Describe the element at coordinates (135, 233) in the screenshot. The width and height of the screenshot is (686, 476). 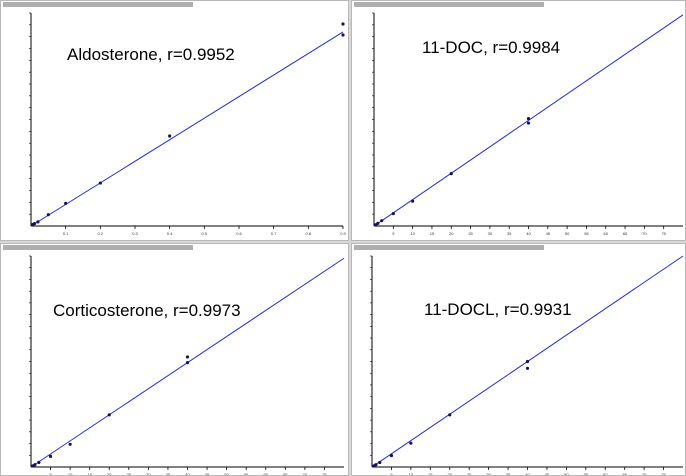
I see `x-tick-label: 0.3` at that location.